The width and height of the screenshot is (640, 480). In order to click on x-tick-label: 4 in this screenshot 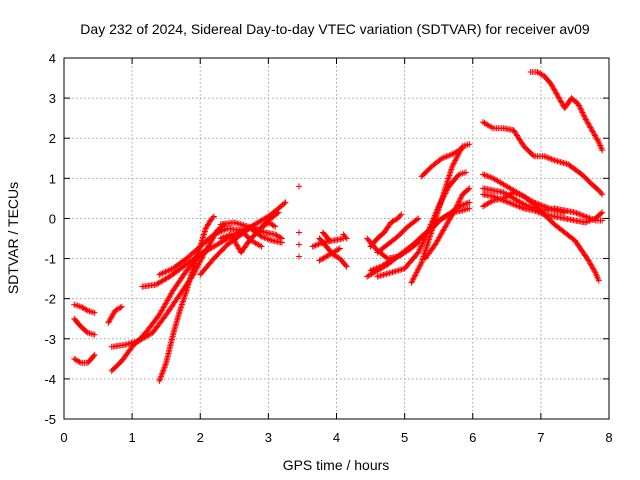, I will do `click(336, 437)`.